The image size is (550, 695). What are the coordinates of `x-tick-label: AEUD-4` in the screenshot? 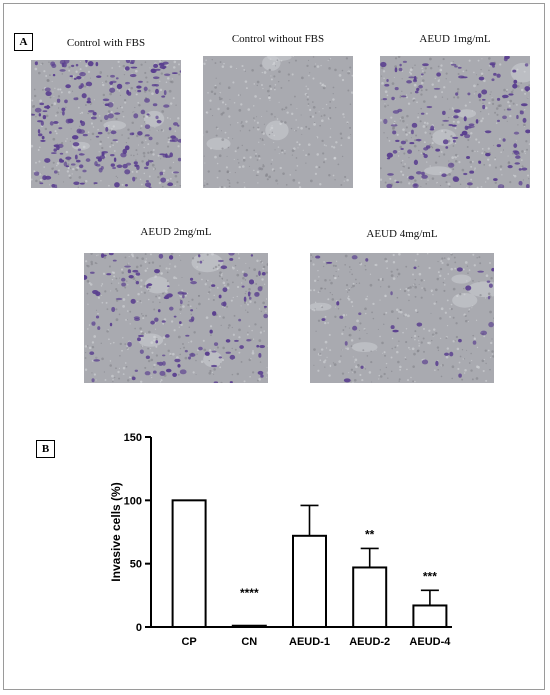 It's located at (430, 642).